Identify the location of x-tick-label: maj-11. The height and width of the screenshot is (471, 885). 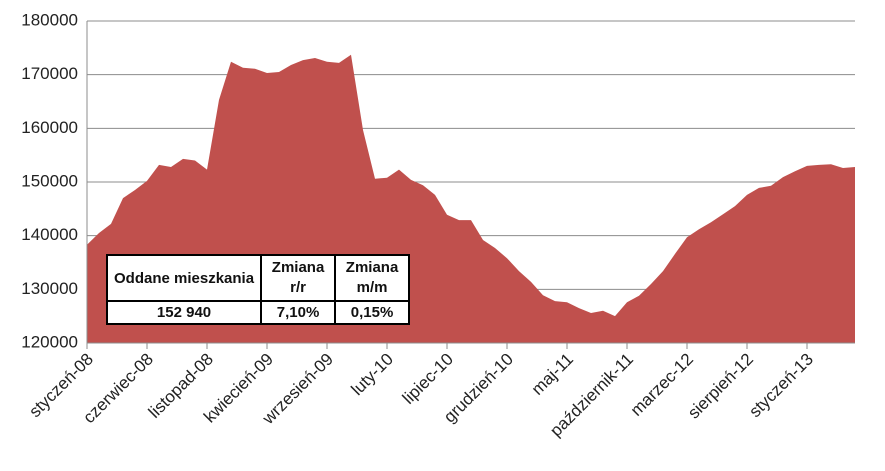
(552, 374).